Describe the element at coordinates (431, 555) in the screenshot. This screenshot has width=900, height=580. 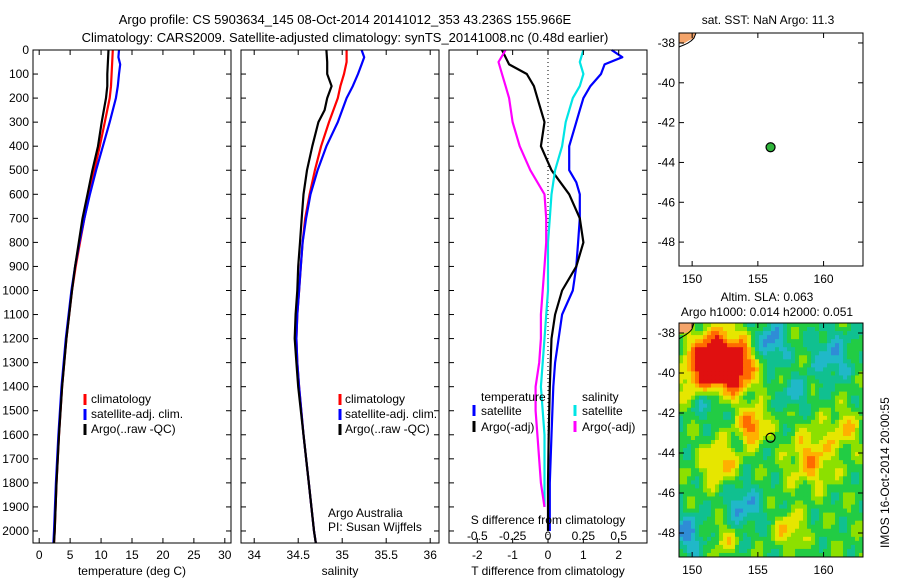
I see `x-tick-label: 36` at that location.